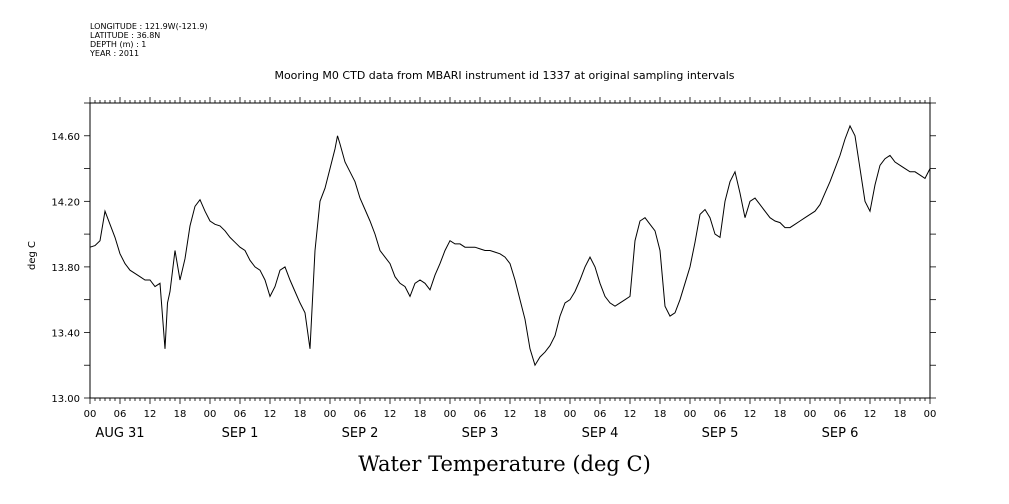 The height and width of the screenshot is (504, 1009). What do you see at coordinates (125, 35) in the screenshot?
I see `latitude-text: LATITUDE : 36.8N` at bounding box center [125, 35].